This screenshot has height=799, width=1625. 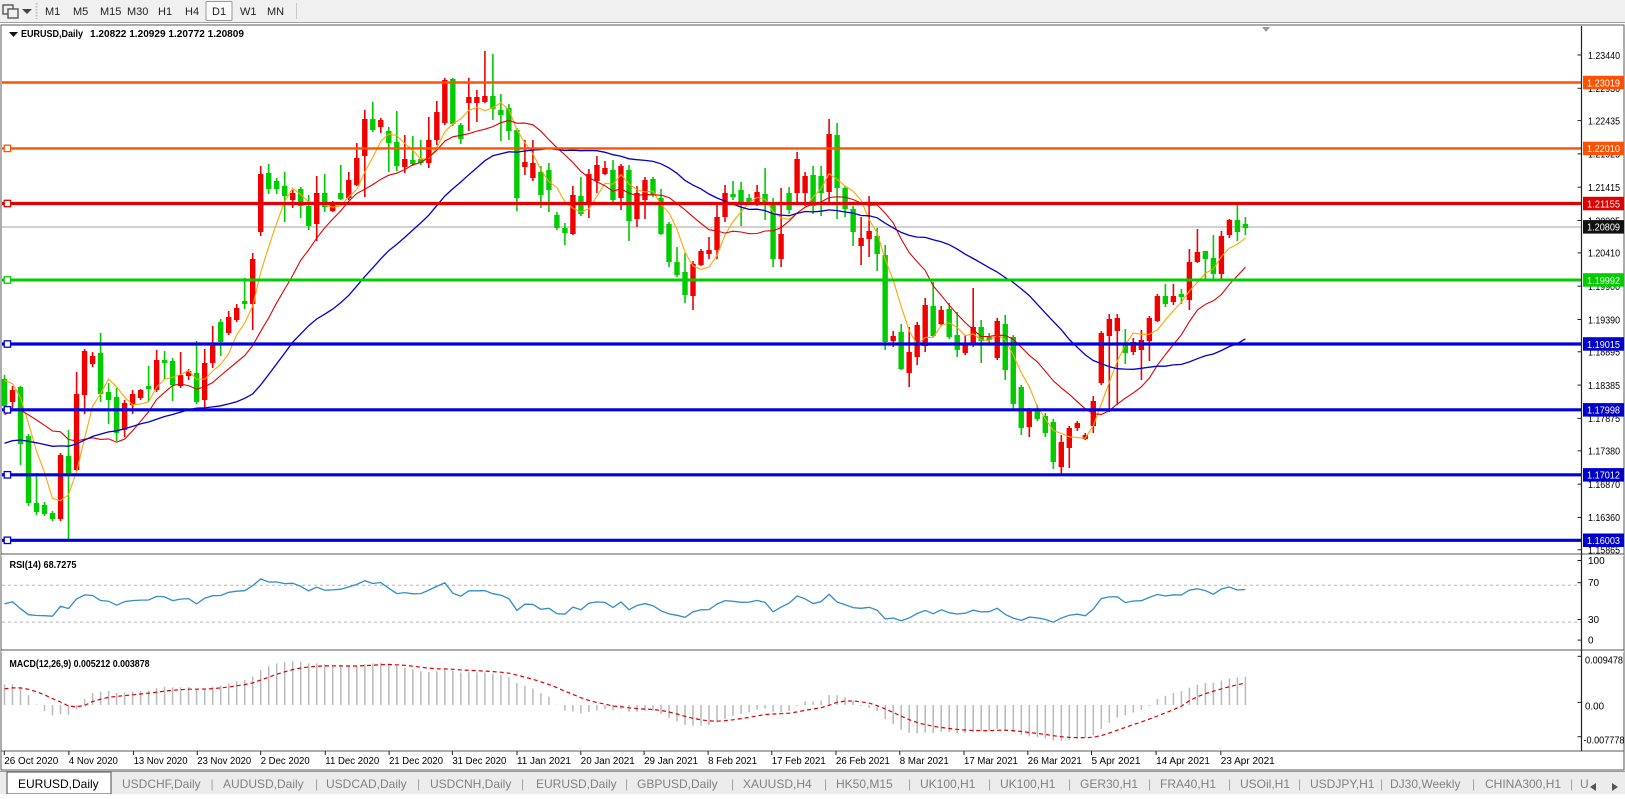 What do you see at coordinates (1604, 56) in the screenshot?
I see `svg-text: 1.23440` at bounding box center [1604, 56].